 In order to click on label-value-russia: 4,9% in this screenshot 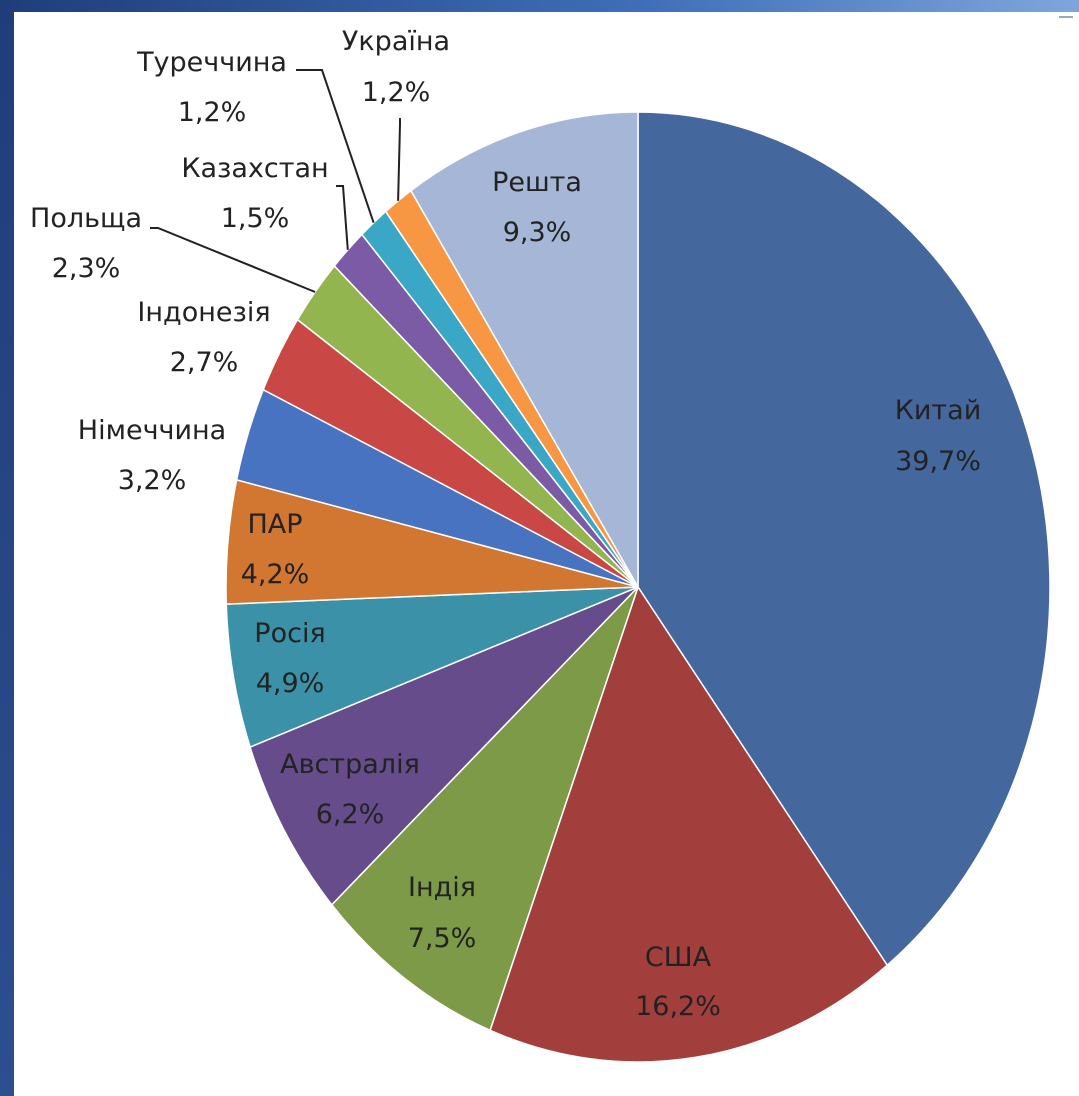, I will do `click(290, 683)`.